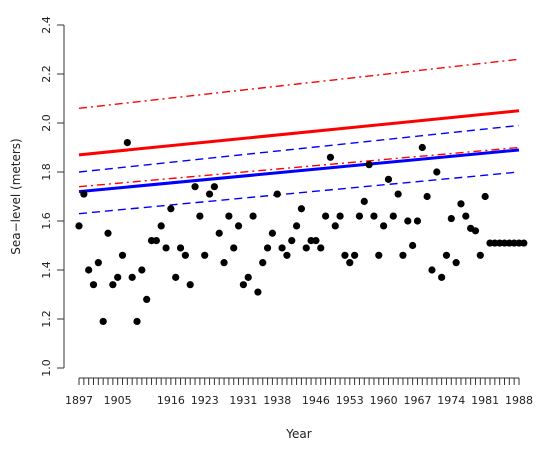 Image resolution: width=550 pixels, height=450 pixels. Describe the element at coordinates (46, 74) in the screenshot. I see `y-tick-label: 2.2` at that location.